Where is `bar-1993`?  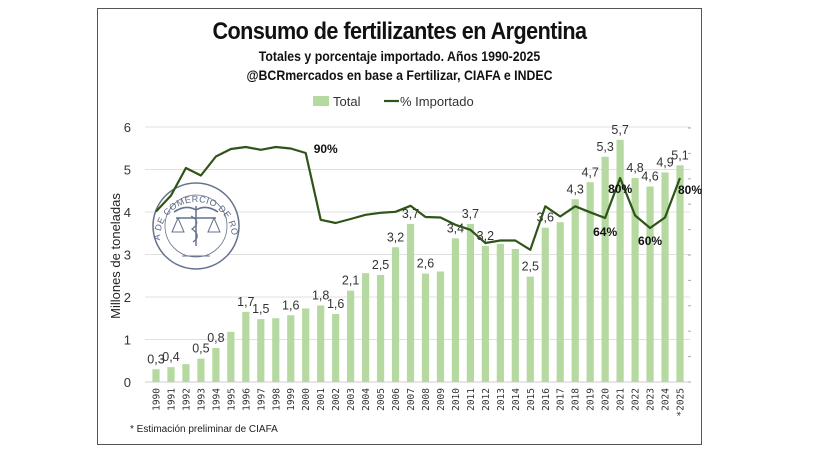
bar-1993 is located at coordinates (201, 370).